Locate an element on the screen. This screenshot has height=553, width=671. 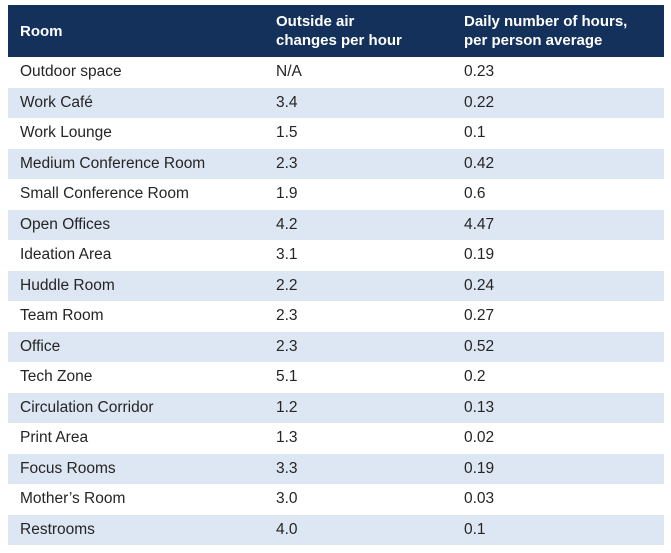
cell-outside-air-changes: 1.5 is located at coordinates (287, 133).